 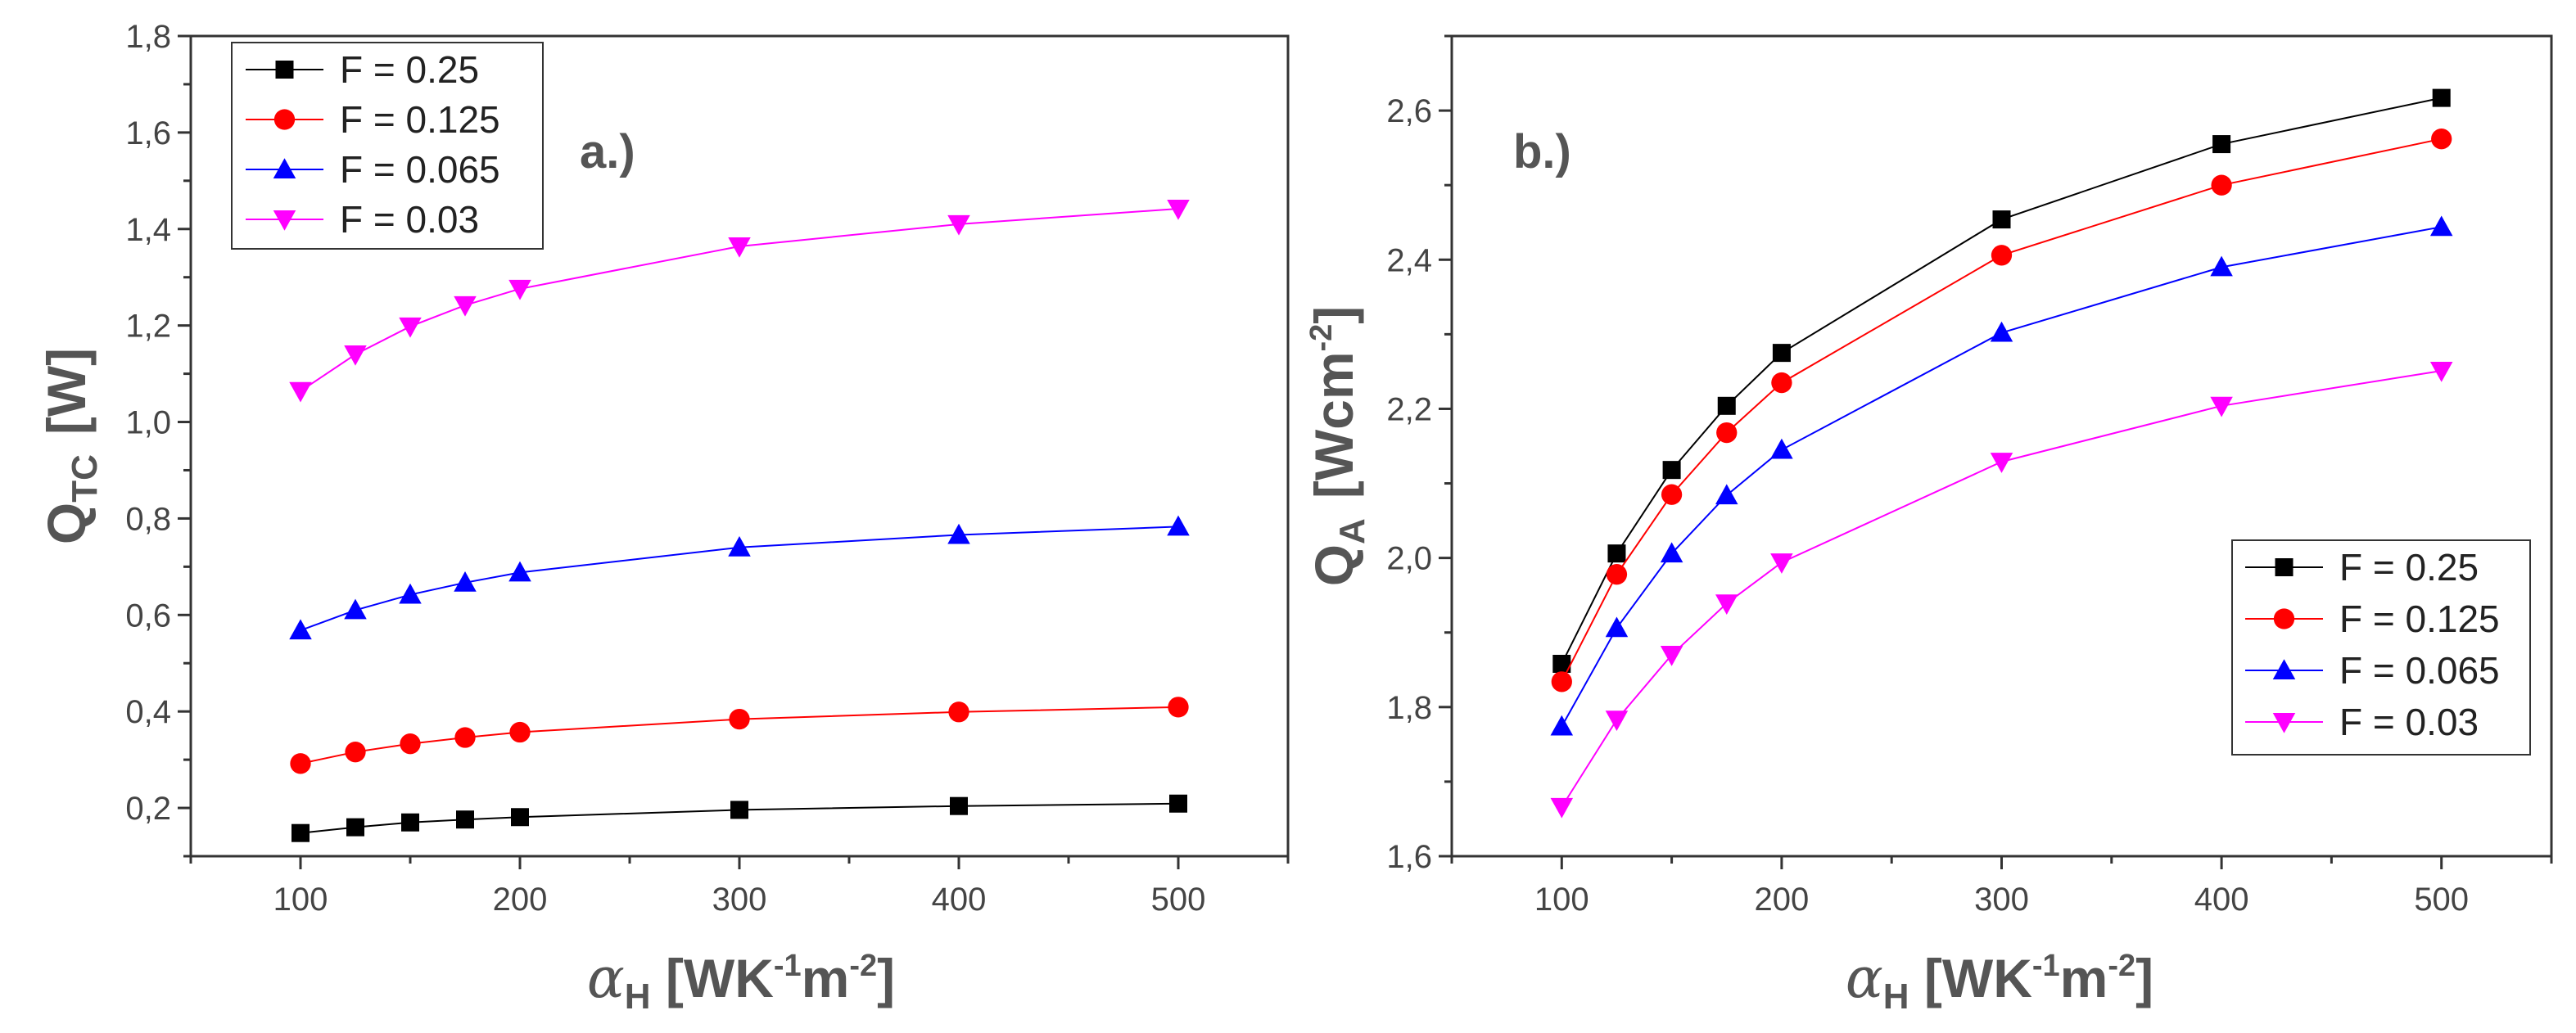 What do you see at coordinates (520, 900) in the screenshot?
I see `a-x-tick-label: 200` at bounding box center [520, 900].